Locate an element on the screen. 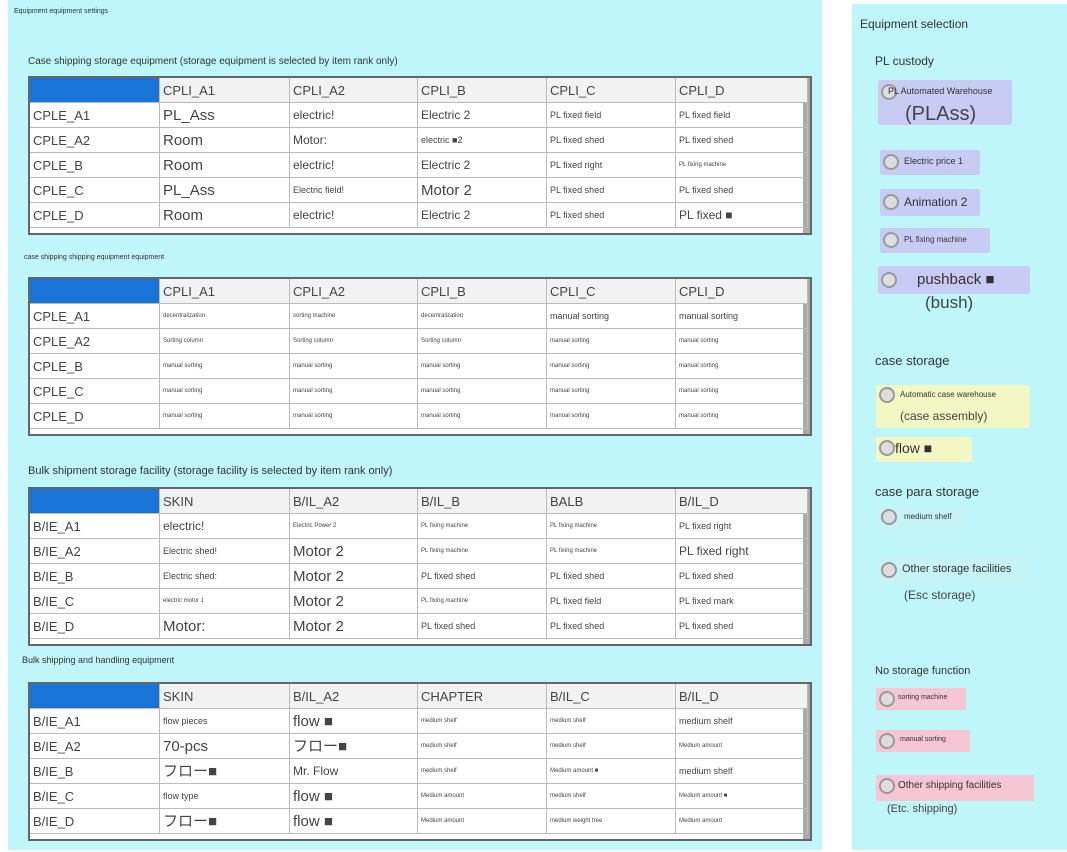 The width and height of the screenshot is (1067, 852). option-sublabel: (bush) is located at coordinates (949, 302).